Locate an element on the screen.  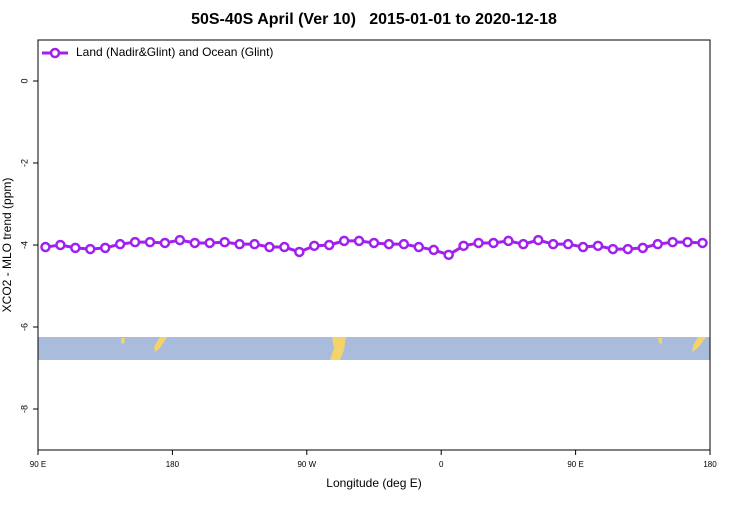
y-tick-label: -4 is located at coordinates (24, 245).